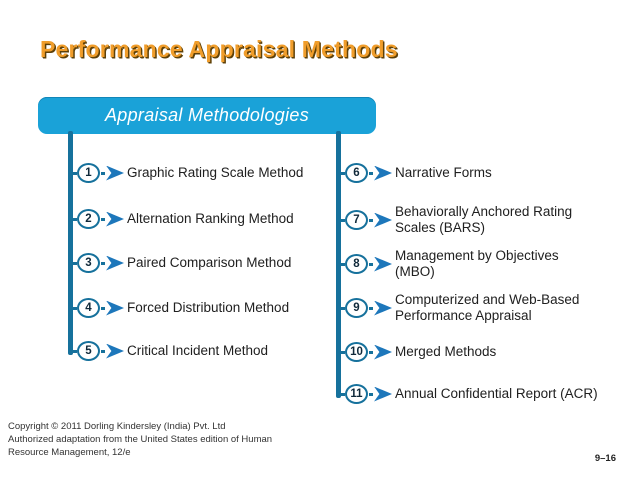 This screenshot has height=479, width=638. I want to click on item-number-badge: 5, so click(88, 351).